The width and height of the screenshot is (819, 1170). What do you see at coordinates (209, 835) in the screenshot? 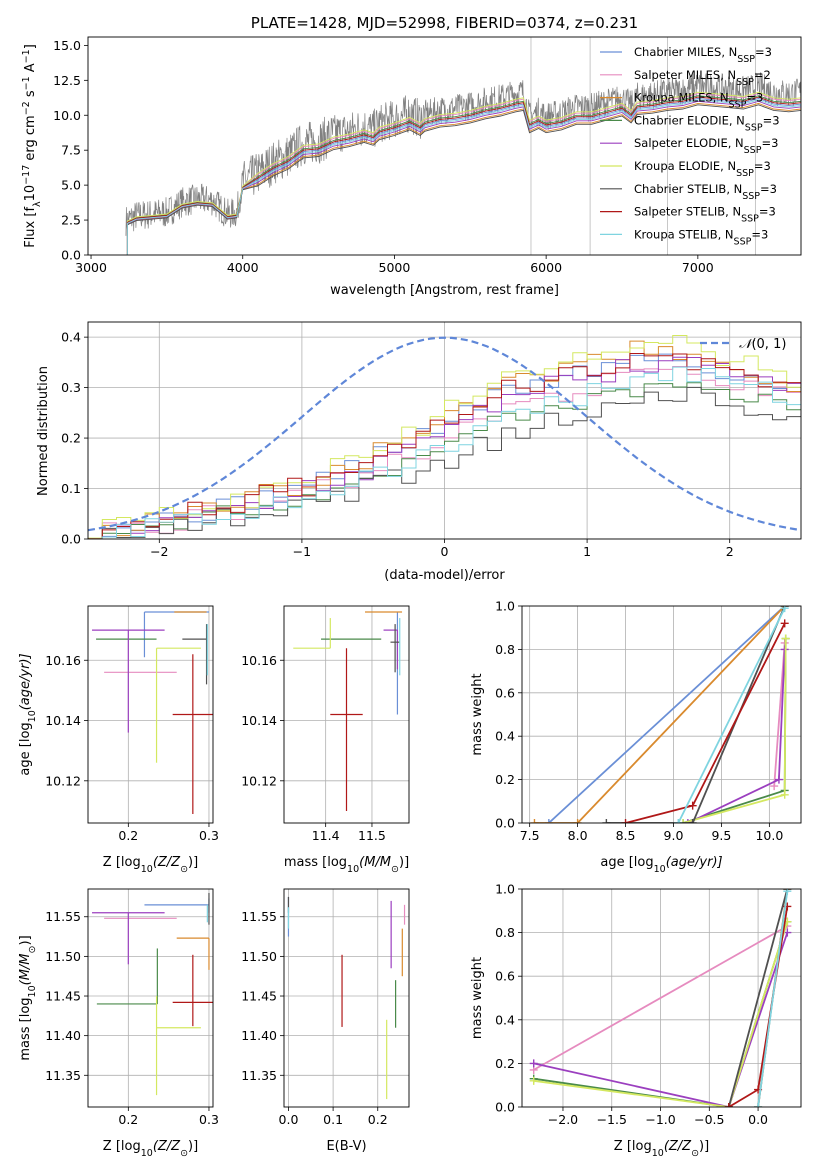
I see `x-tick-label: 0.3` at bounding box center [209, 835].